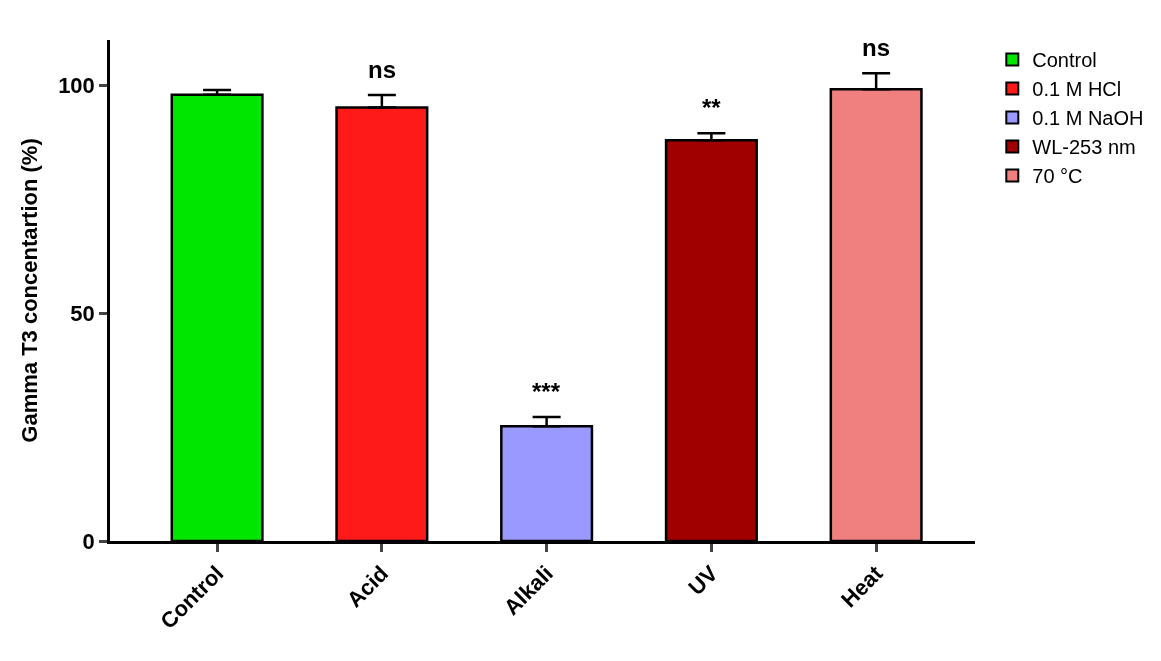  What do you see at coordinates (1088, 118) in the screenshot?
I see `legend-label: 0.1 M NaOH` at bounding box center [1088, 118].